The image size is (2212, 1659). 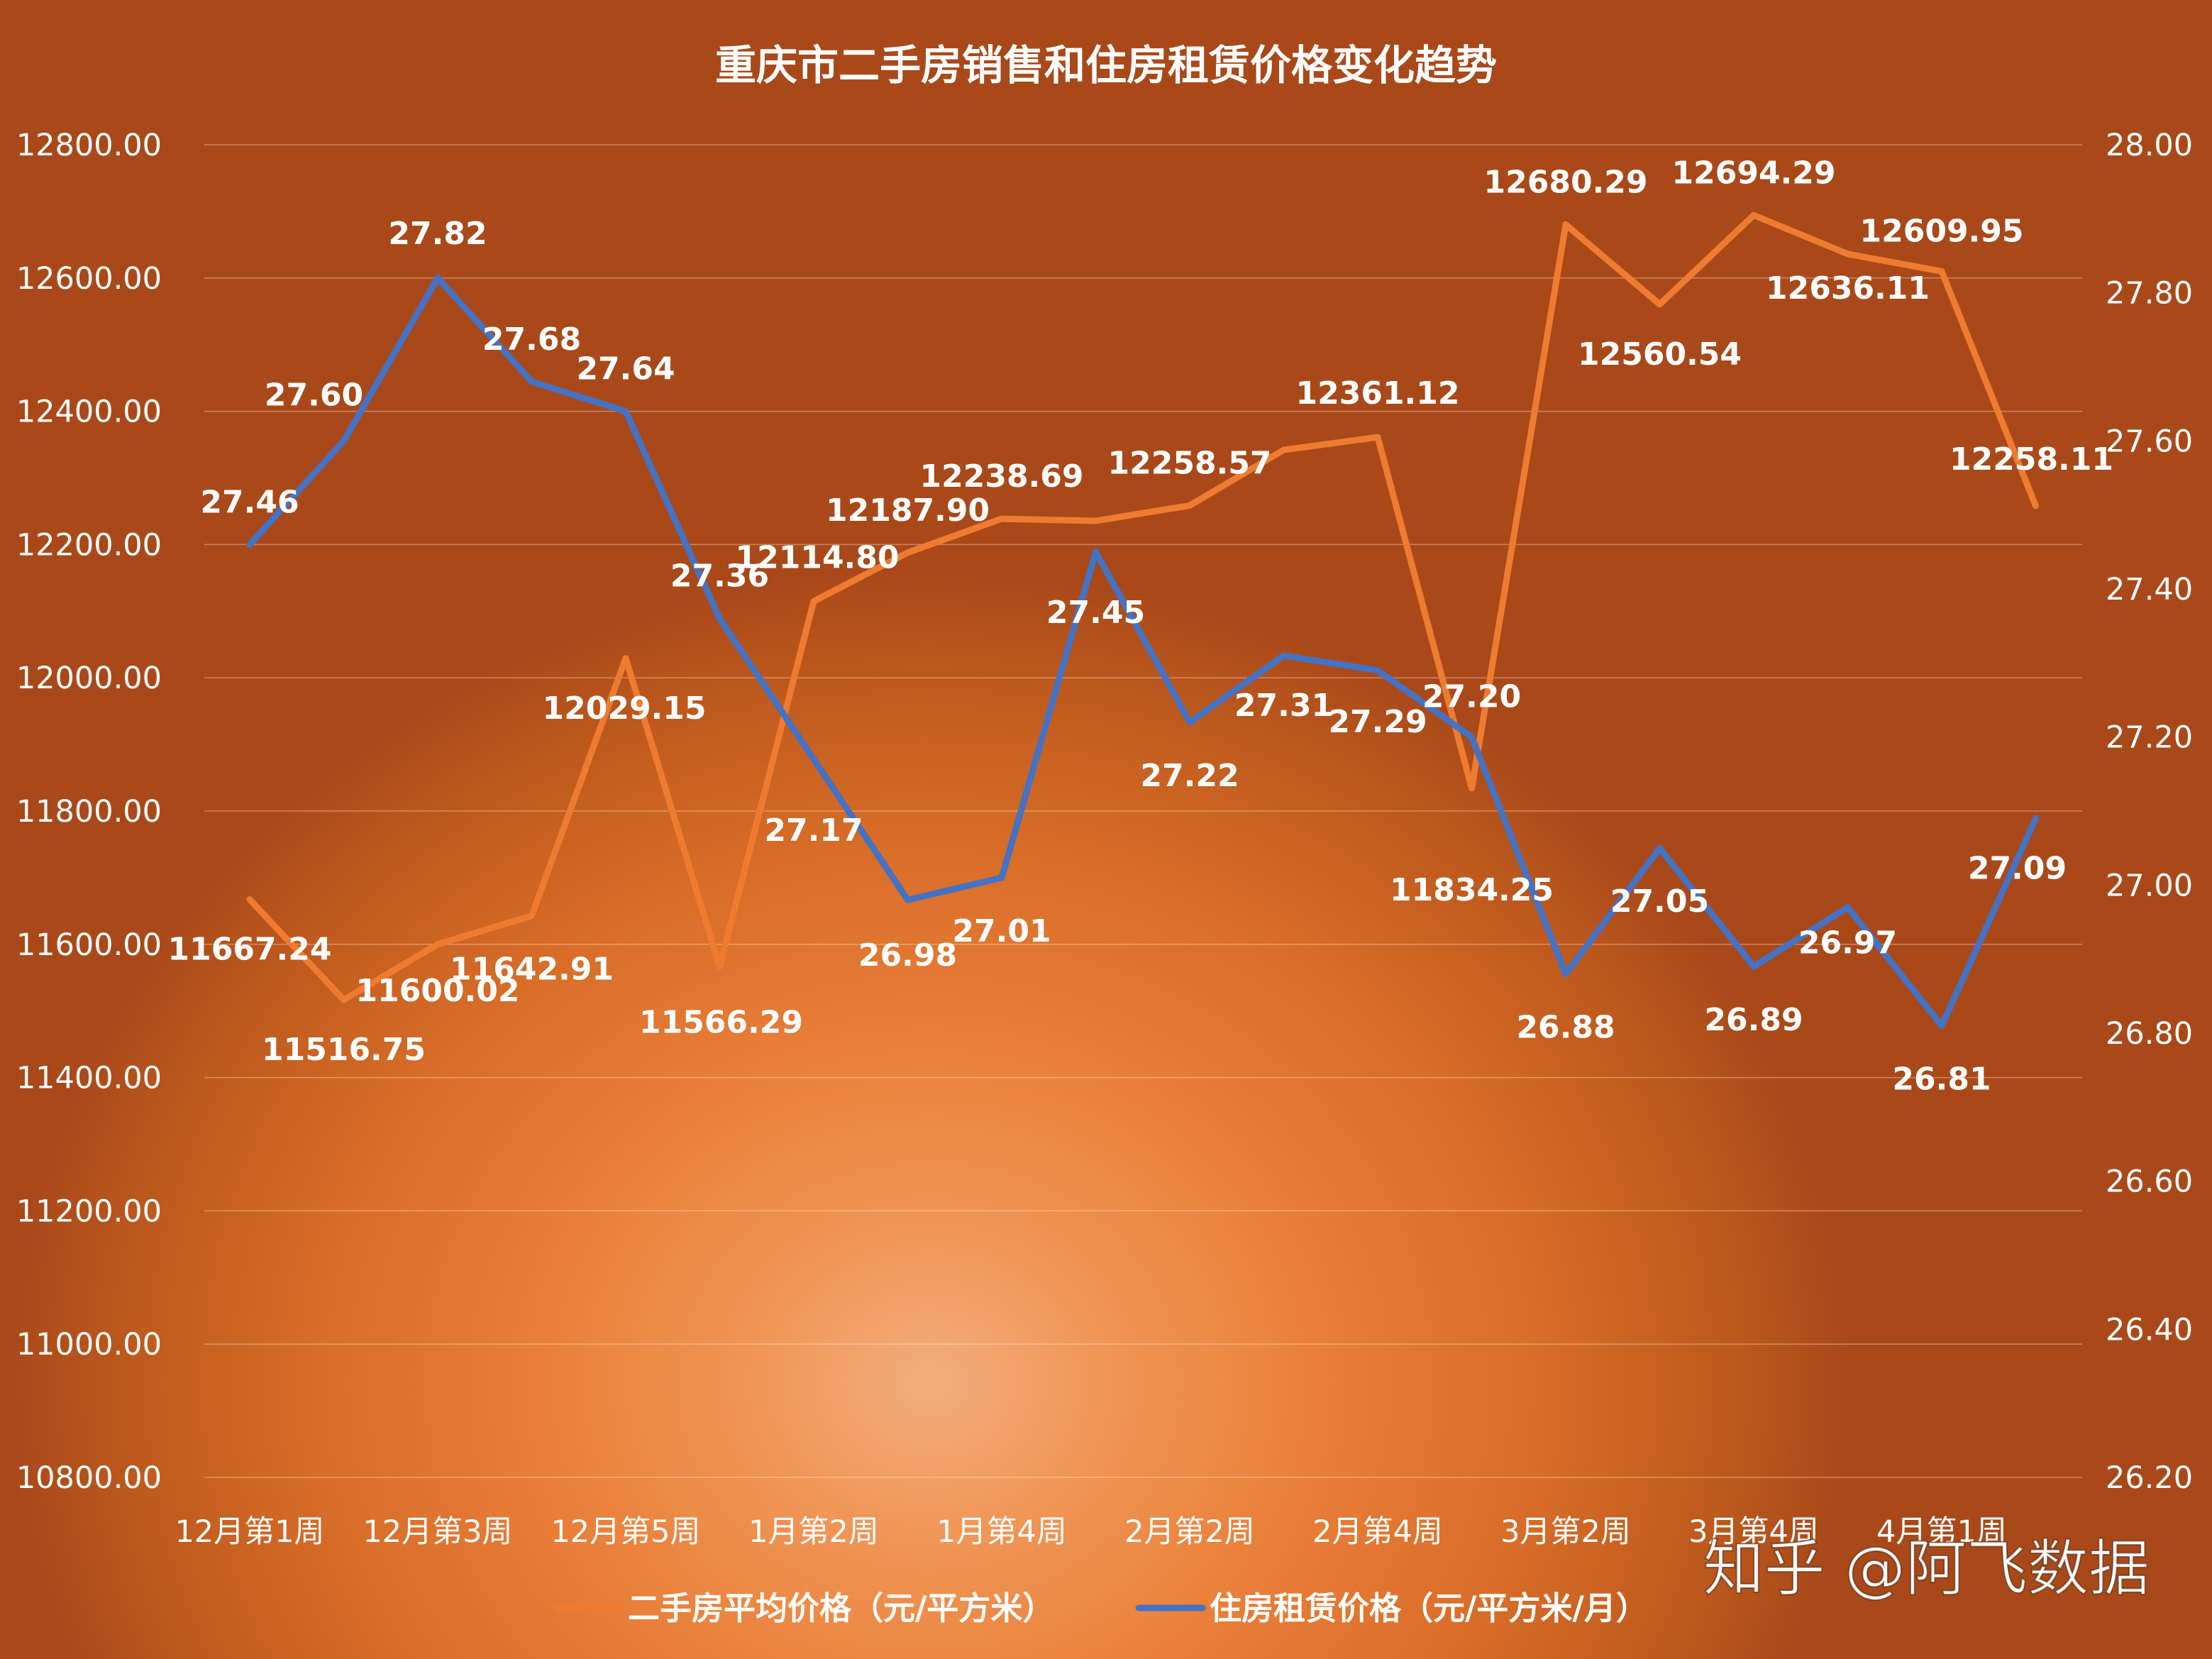 I want to click on y-left-tick-label: 12800.00, so click(x=89, y=145).